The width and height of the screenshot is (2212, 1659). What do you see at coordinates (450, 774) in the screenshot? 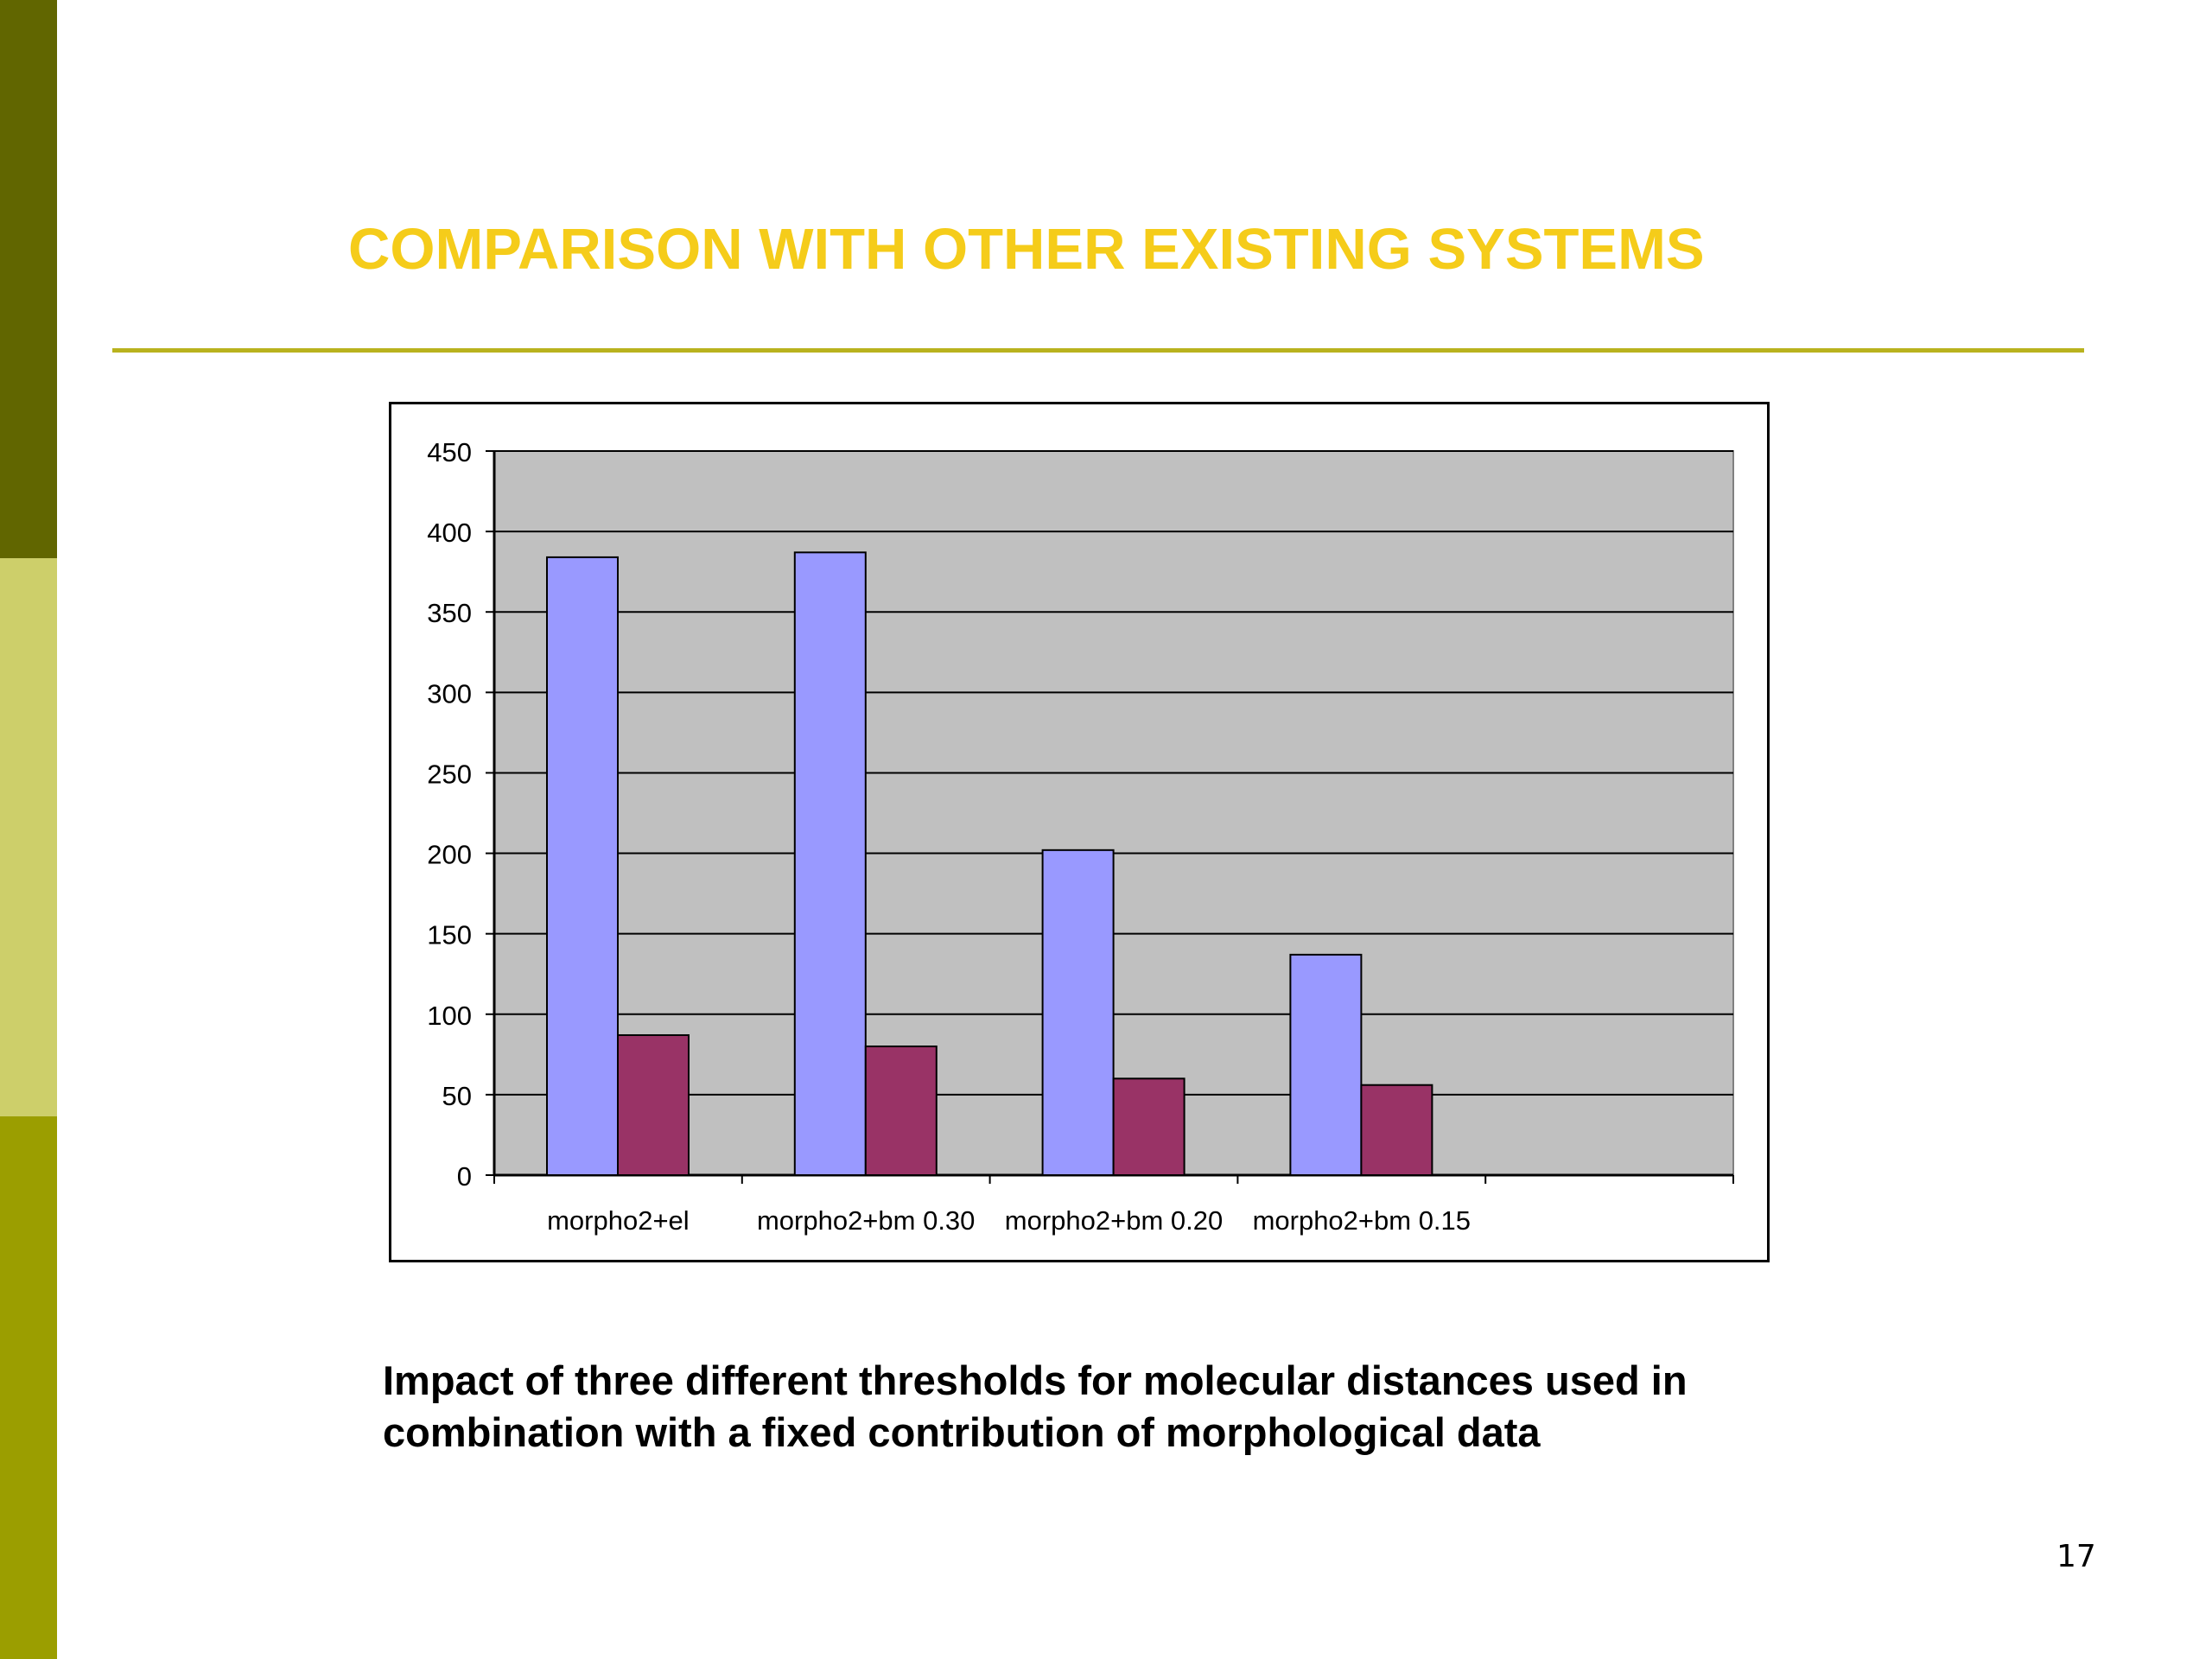
I see `y-tick-label: 250` at bounding box center [450, 774].